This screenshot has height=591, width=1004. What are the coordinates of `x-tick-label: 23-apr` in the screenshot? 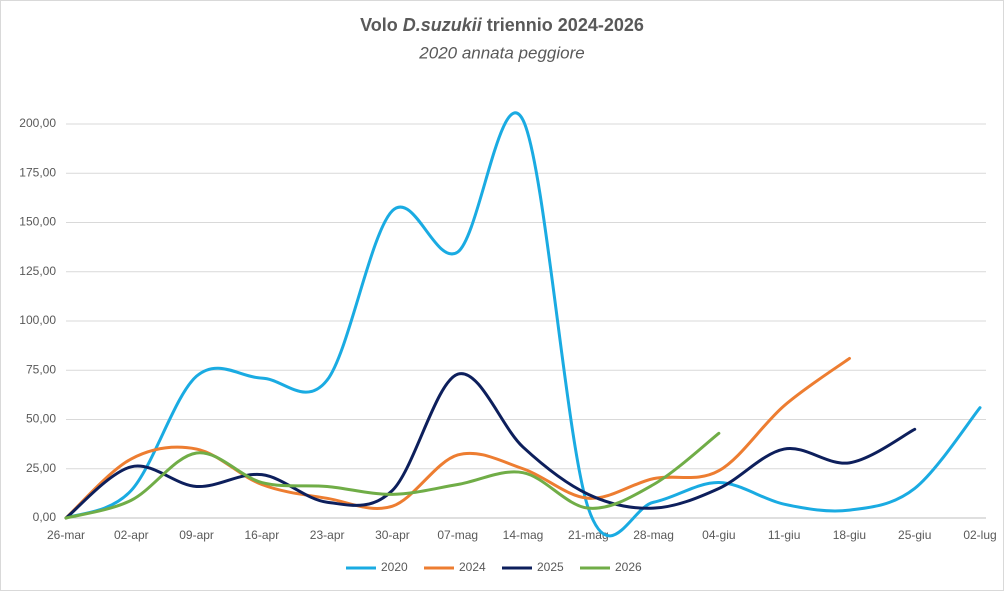 It's located at (327, 535).